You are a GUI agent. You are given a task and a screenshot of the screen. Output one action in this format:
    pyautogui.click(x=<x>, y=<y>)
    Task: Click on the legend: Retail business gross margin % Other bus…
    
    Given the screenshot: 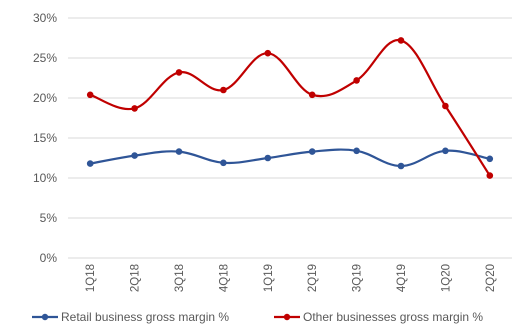 What is the action you would take?
    pyautogui.click(x=257, y=317)
    